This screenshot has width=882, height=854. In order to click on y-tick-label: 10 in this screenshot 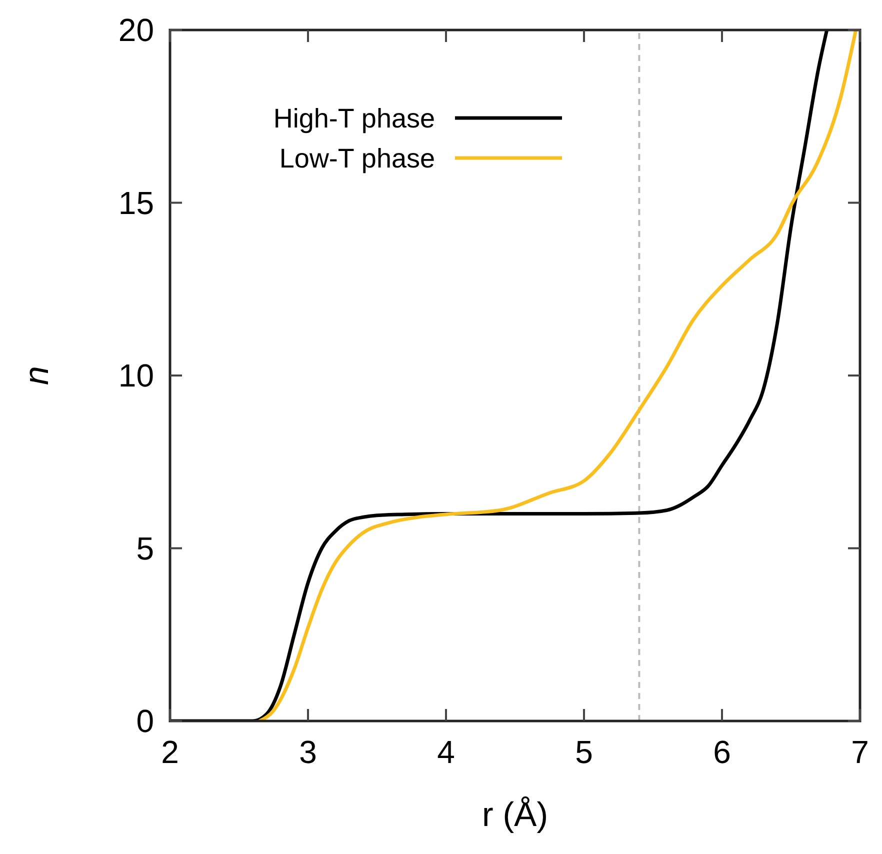, I will do `click(136, 376)`.